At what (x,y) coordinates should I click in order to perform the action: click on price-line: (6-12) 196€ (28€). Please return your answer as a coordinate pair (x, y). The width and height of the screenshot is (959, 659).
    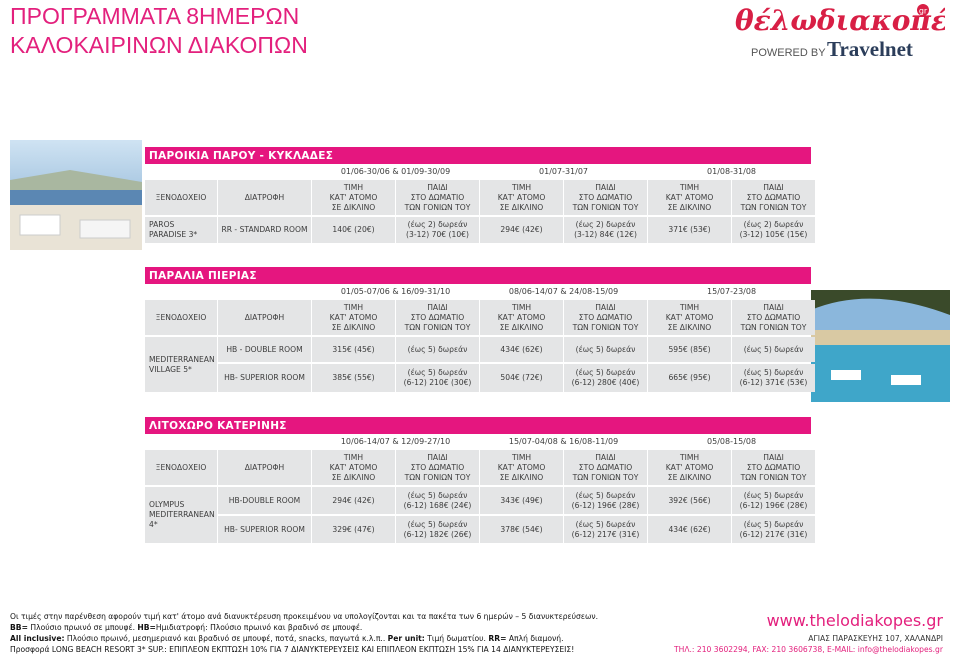
    Looking at the image, I should click on (773, 505).